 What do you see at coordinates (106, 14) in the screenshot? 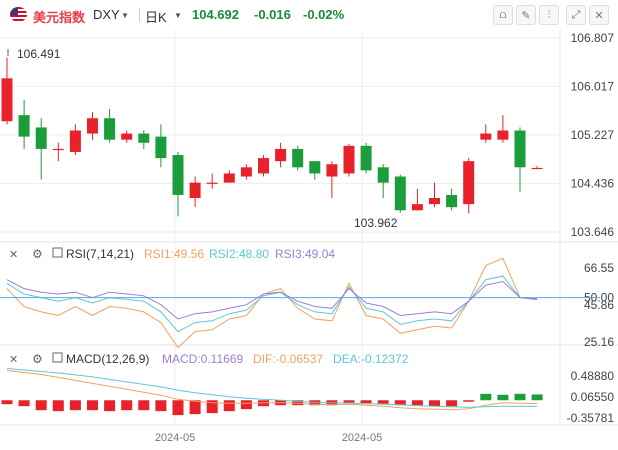
I see `symbol-code: DXY` at bounding box center [106, 14].